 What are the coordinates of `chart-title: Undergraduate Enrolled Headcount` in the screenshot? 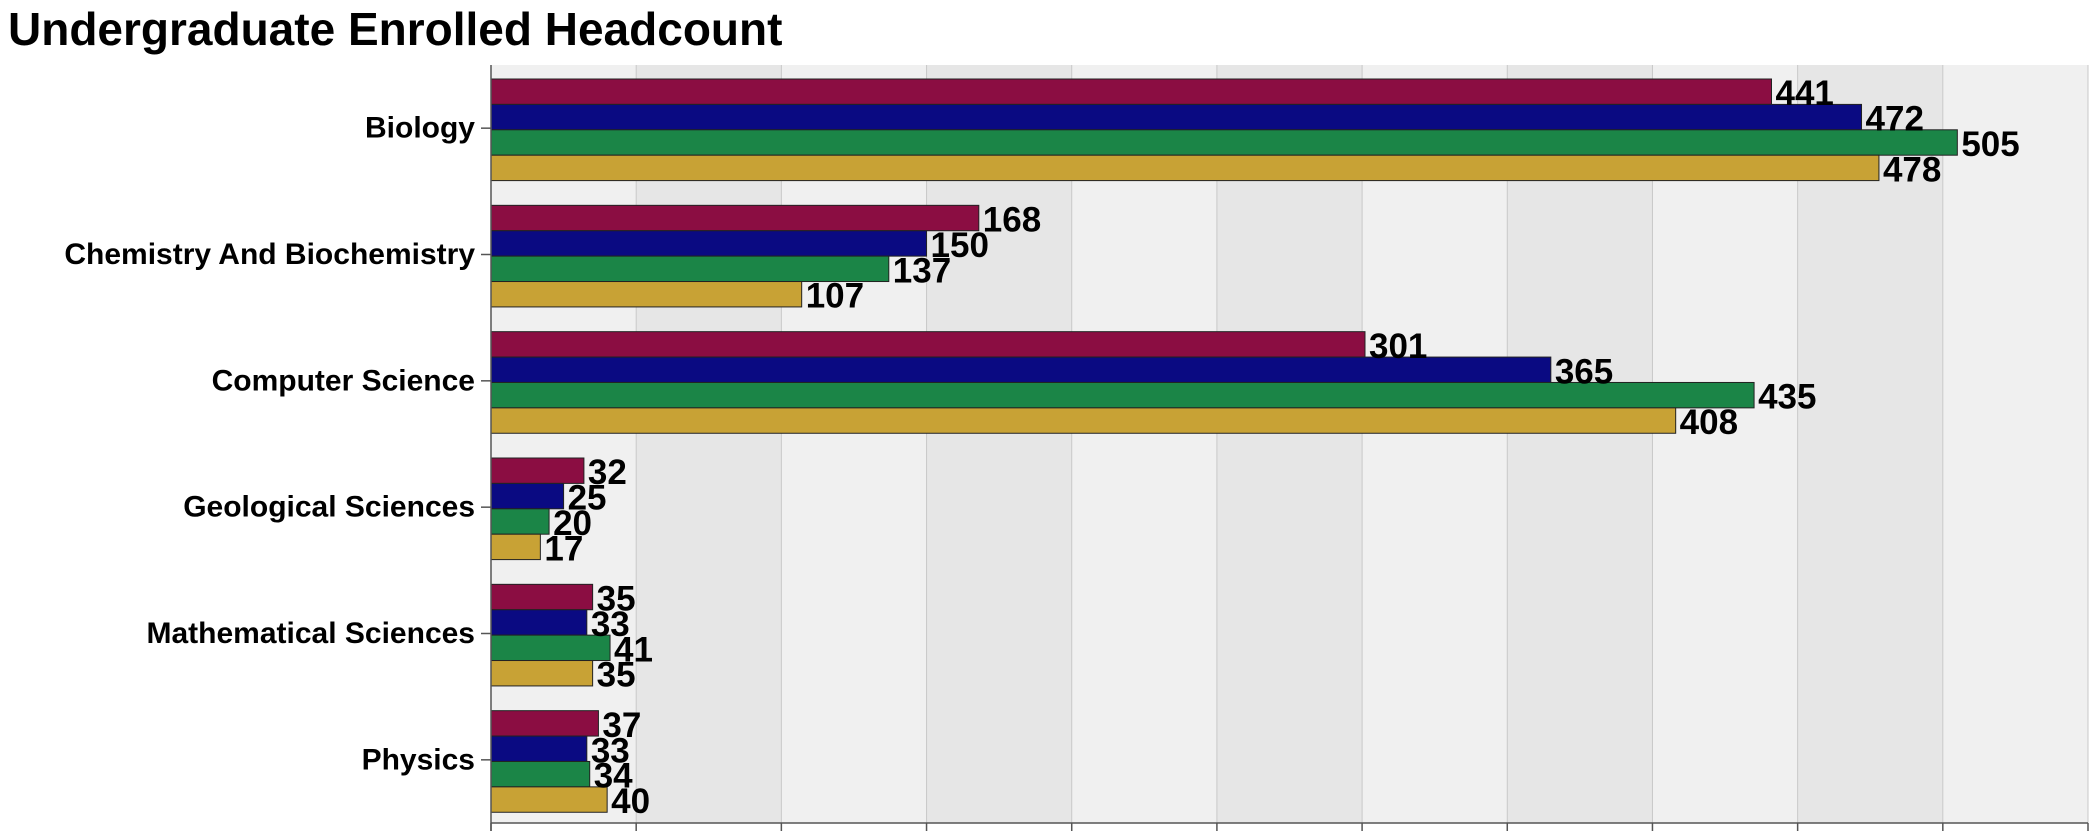 It's located at (395, 29).